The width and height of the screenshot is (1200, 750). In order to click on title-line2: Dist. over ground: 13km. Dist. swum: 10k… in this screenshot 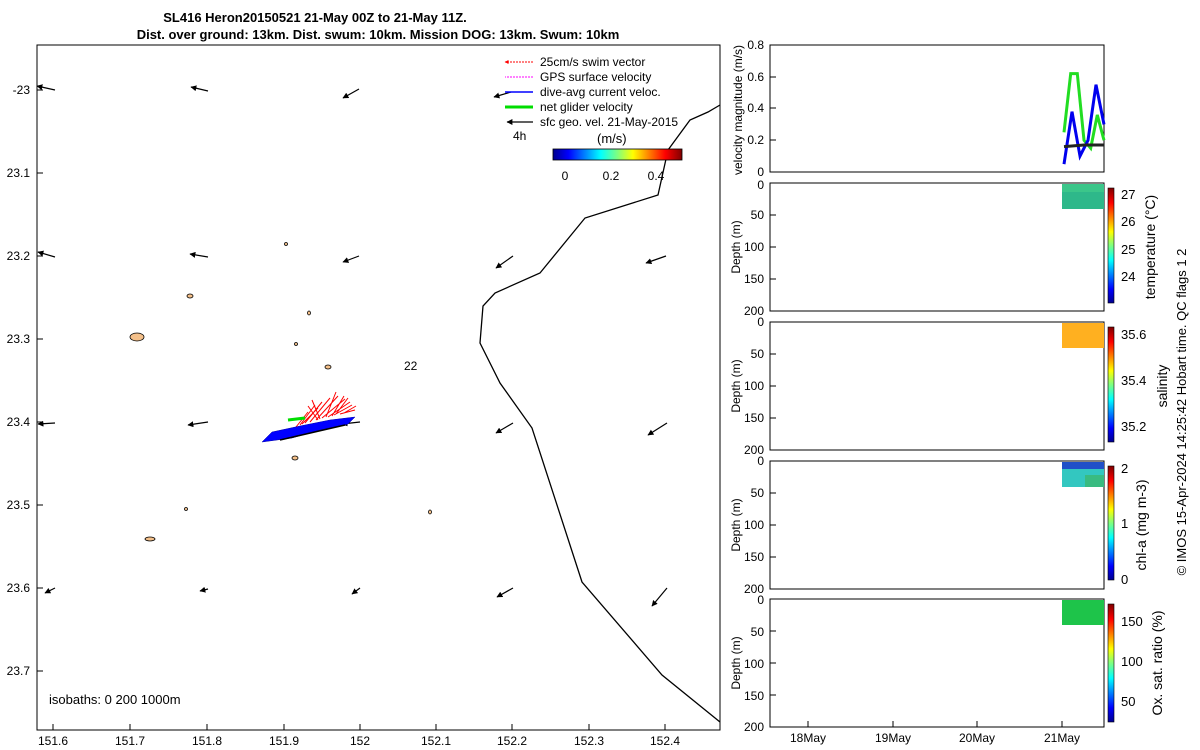, I will do `click(378, 34)`.